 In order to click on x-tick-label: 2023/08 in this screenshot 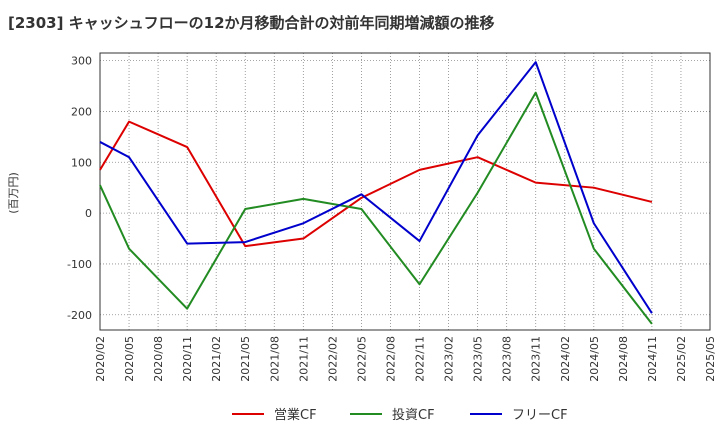, I will do `click(507, 359)`.